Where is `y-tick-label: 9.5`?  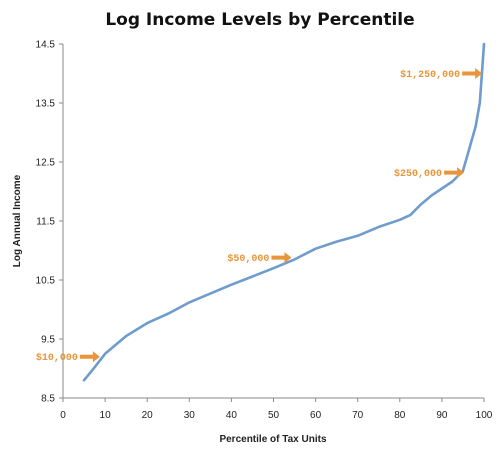 y-tick-label: 9.5 is located at coordinates (48, 340).